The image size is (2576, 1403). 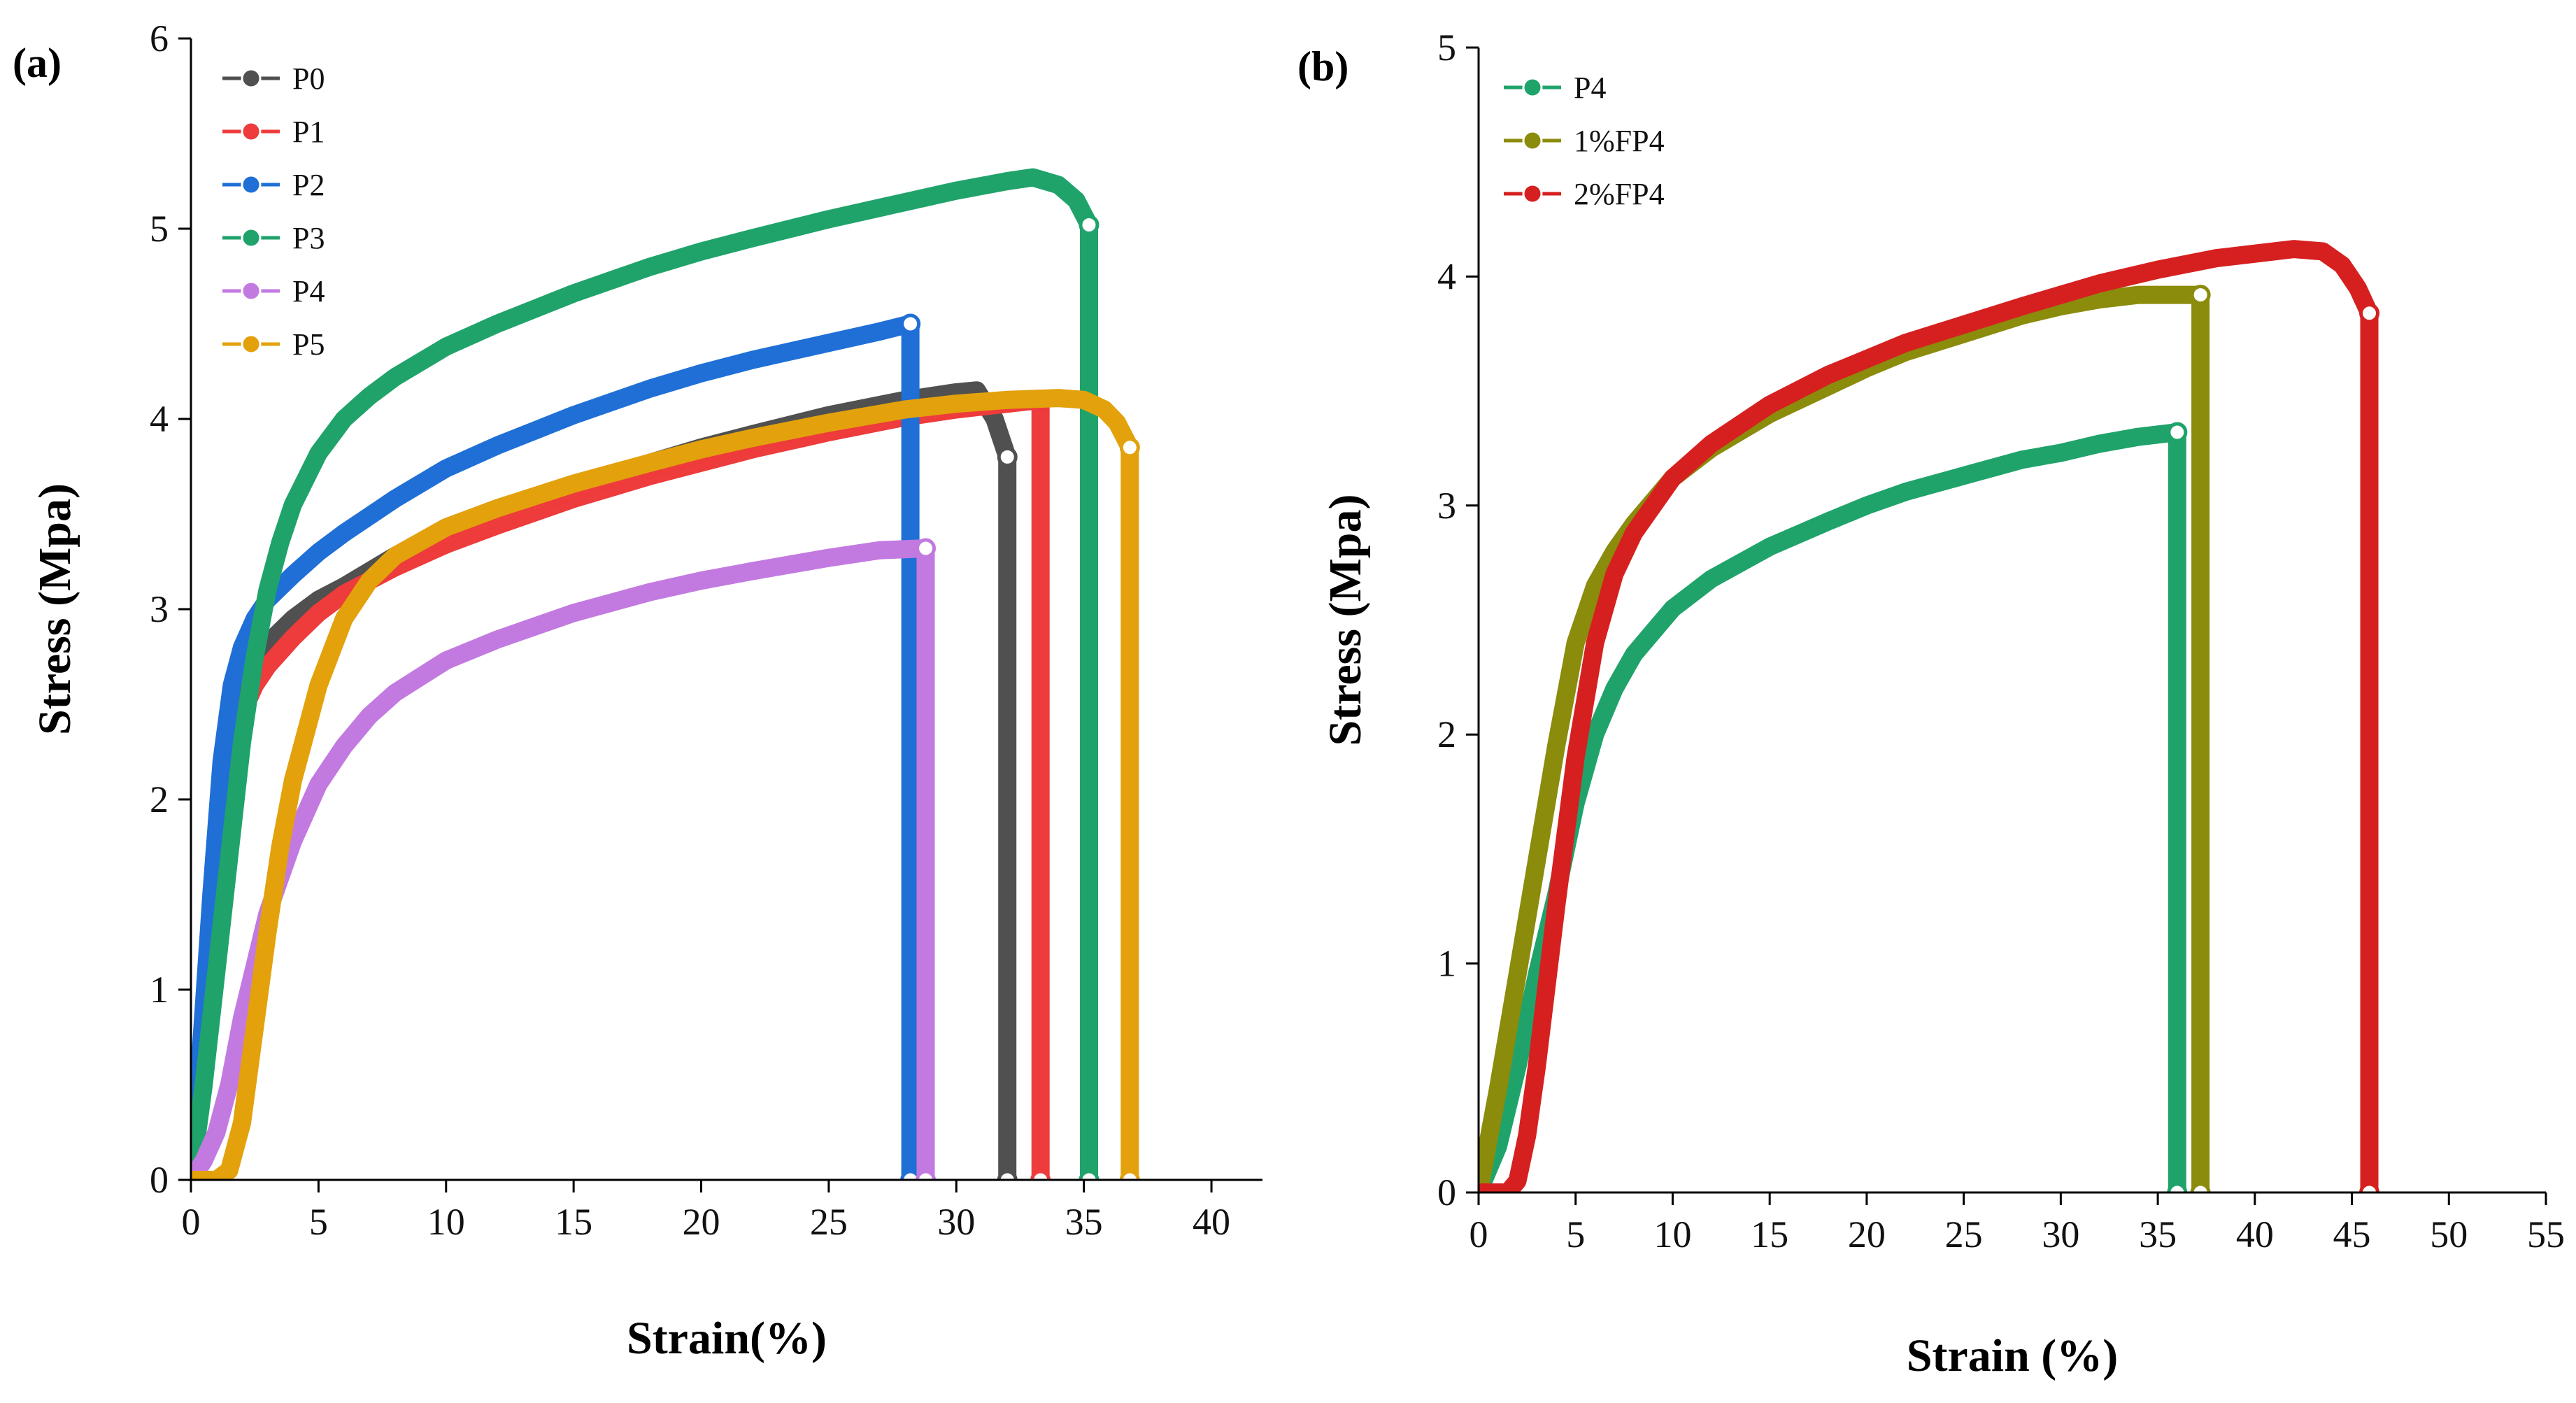 What do you see at coordinates (159, 229) in the screenshot?
I see `panel-a-y-tick-label: 5` at bounding box center [159, 229].